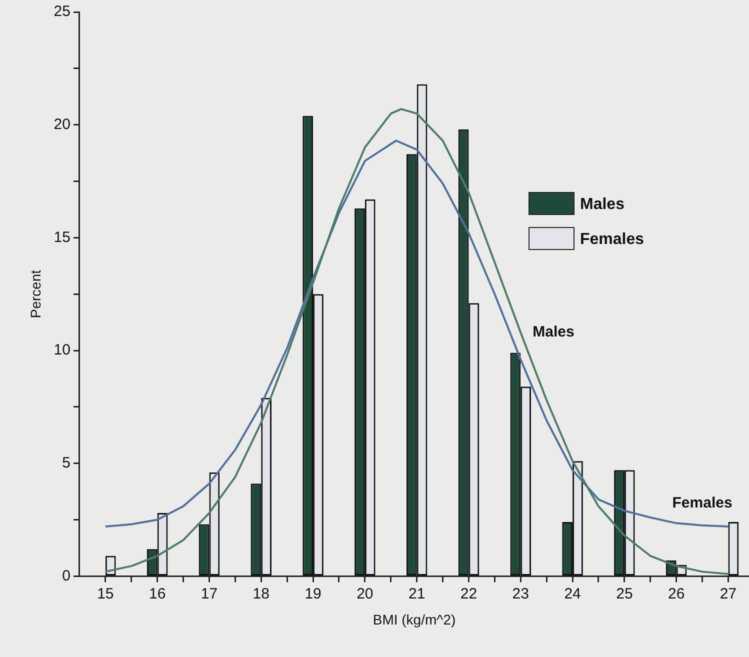 The width and height of the screenshot is (749, 657). I want to click on x-tick-label: 25, so click(624, 593).